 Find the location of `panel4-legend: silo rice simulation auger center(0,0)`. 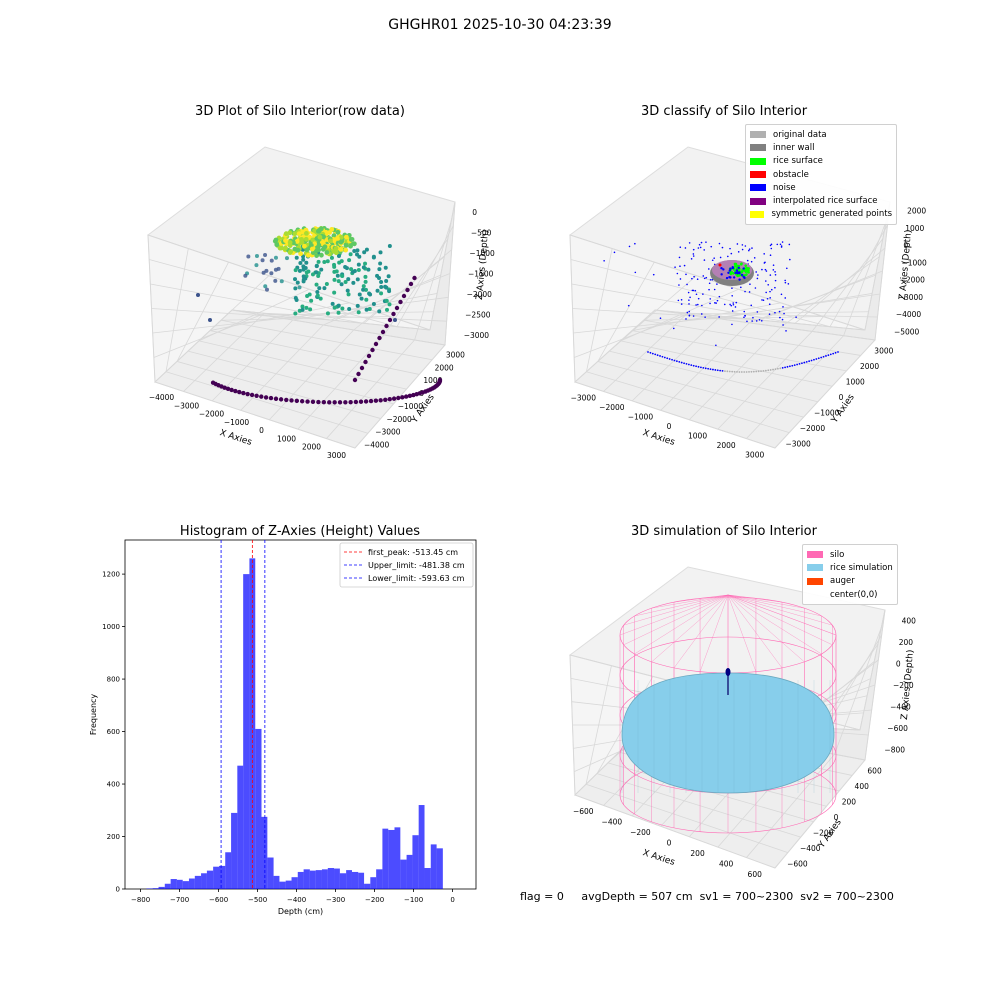

panel4-legend: silo rice simulation auger center(0,0) is located at coordinates (850, 575).